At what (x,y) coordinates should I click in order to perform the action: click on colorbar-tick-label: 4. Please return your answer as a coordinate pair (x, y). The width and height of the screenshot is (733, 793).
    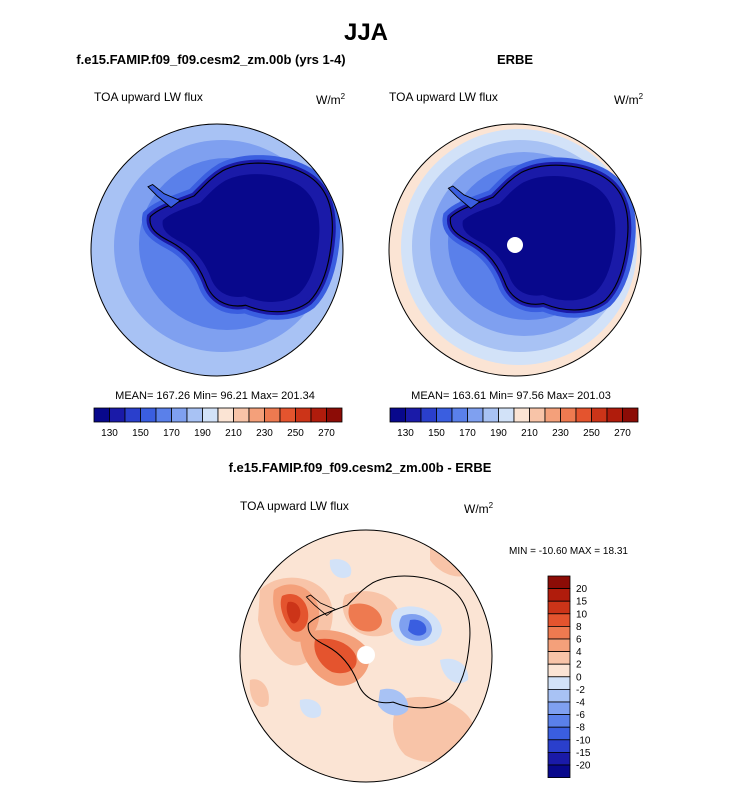
    Looking at the image, I should click on (579, 652).